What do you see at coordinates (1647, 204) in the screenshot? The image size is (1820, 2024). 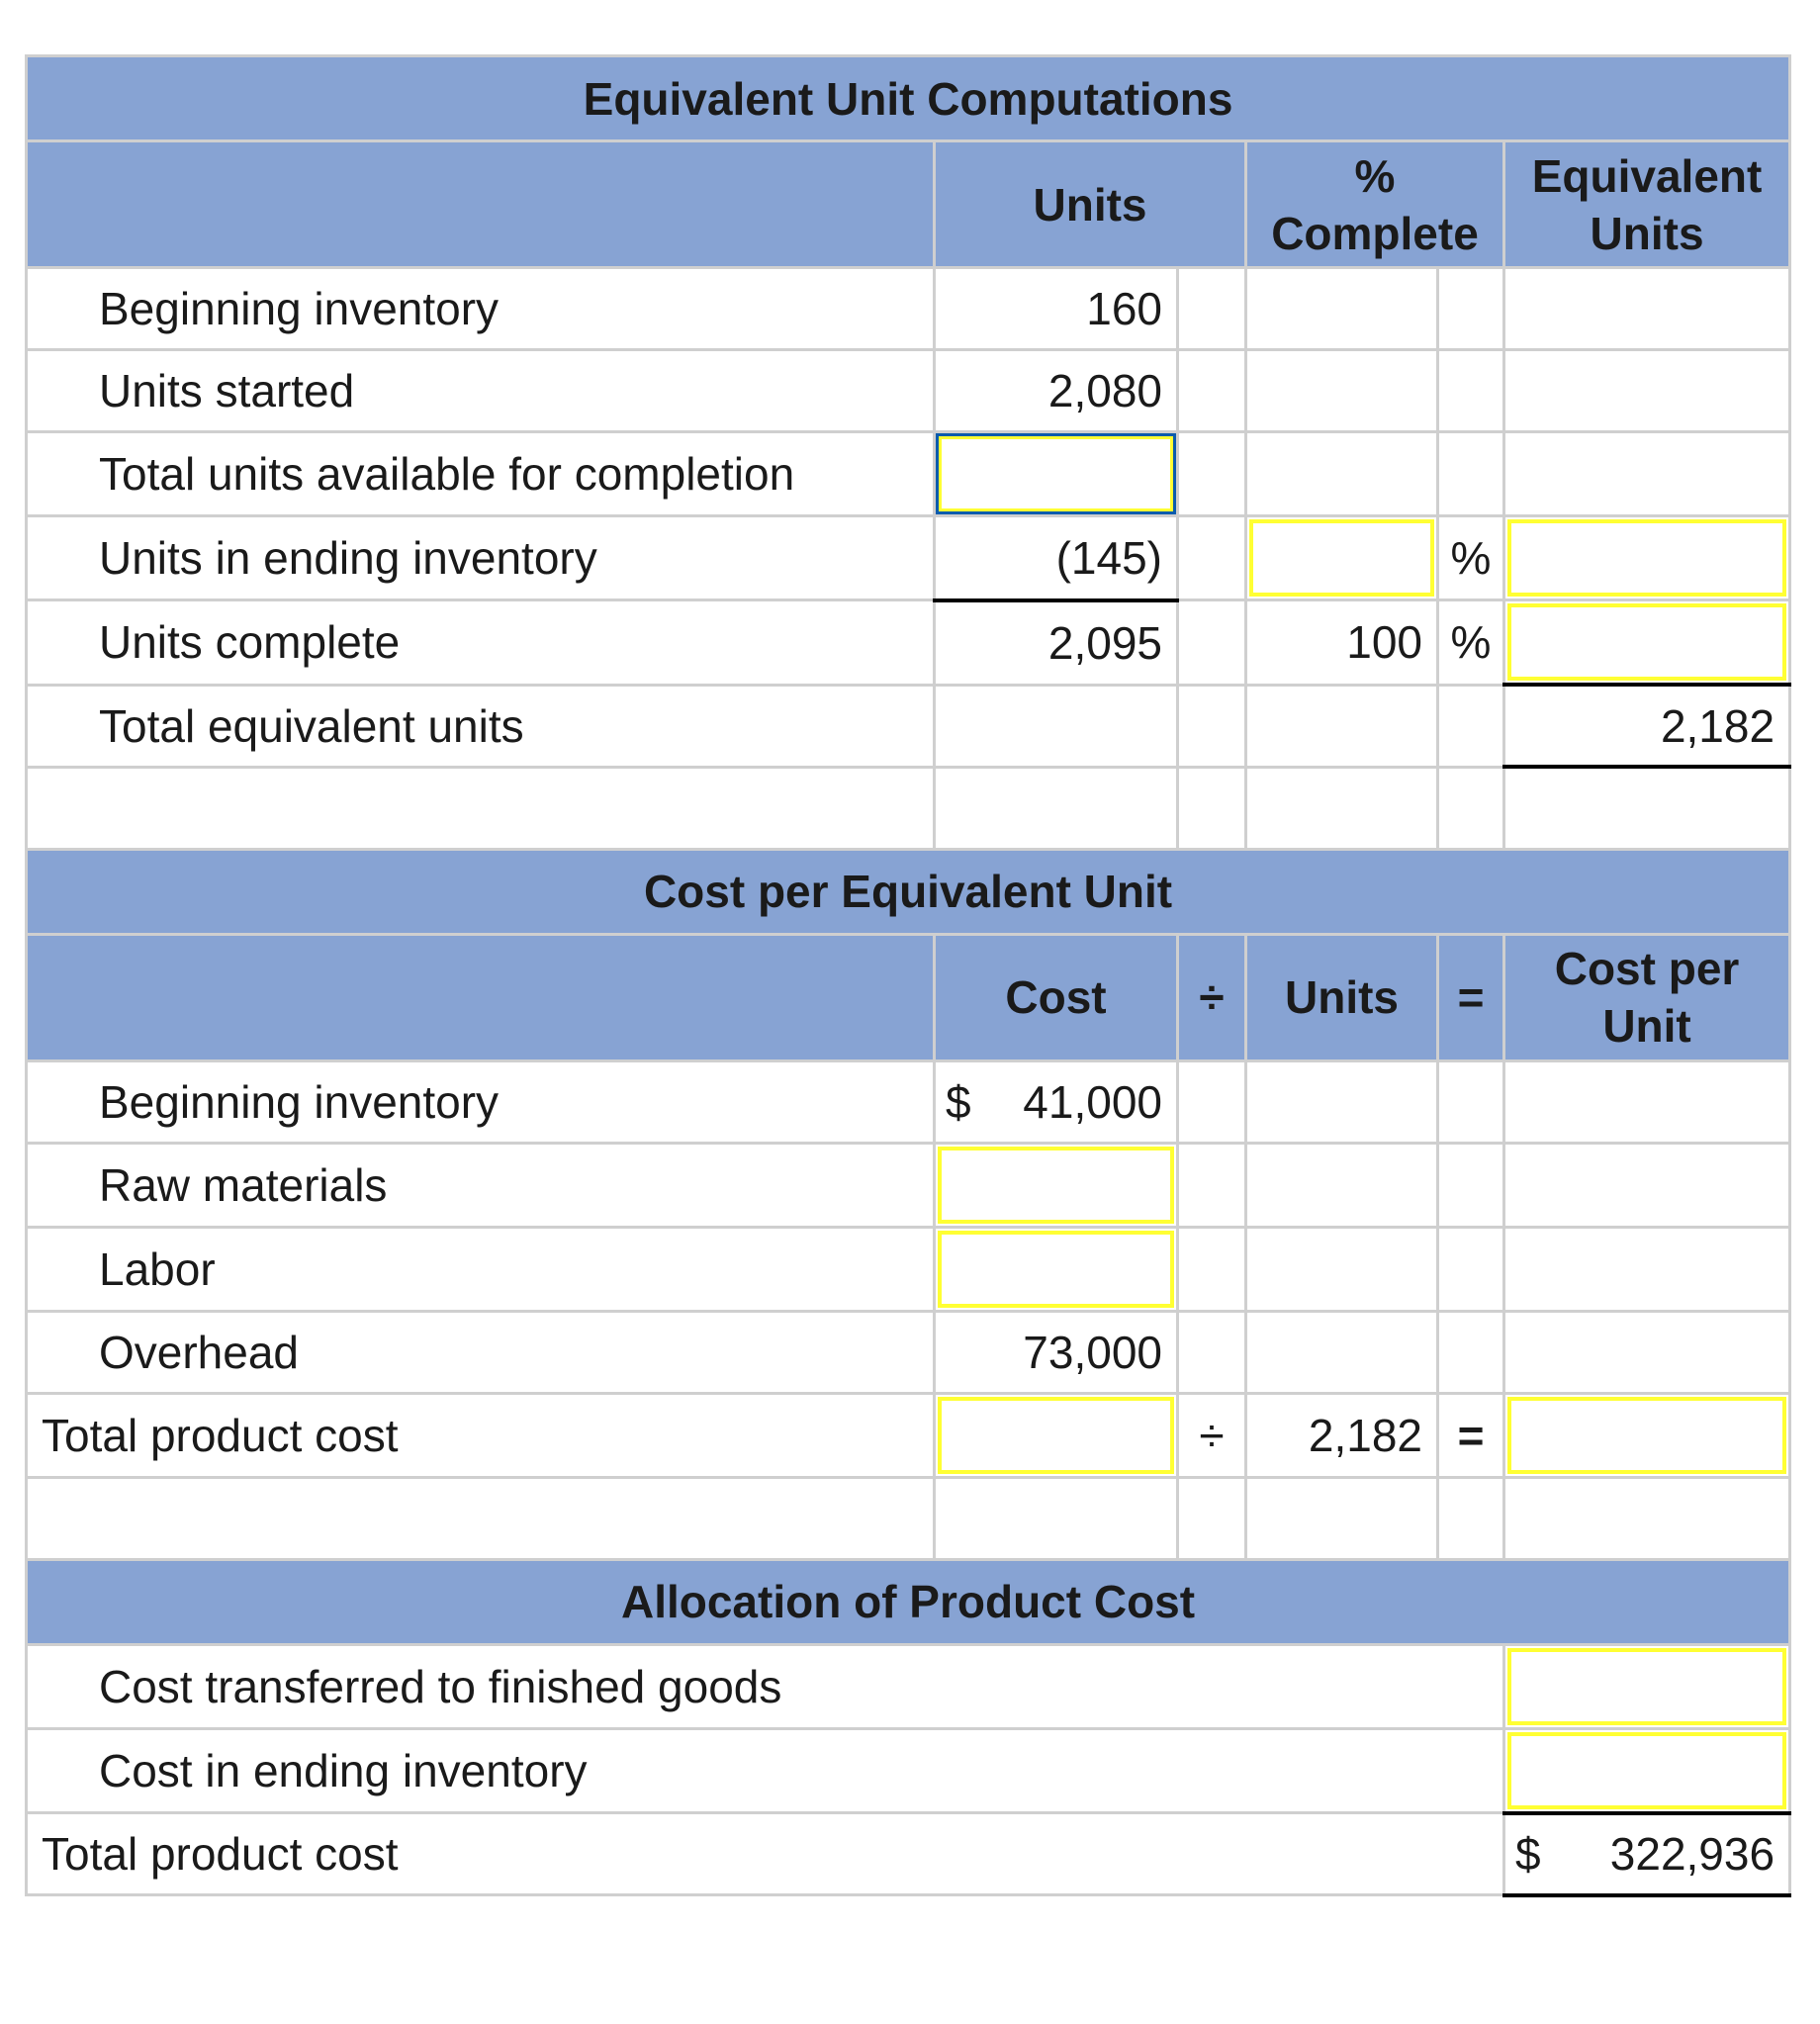 I see `col-header-equivalent-units: Equivalent Units` at bounding box center [1647, 204].